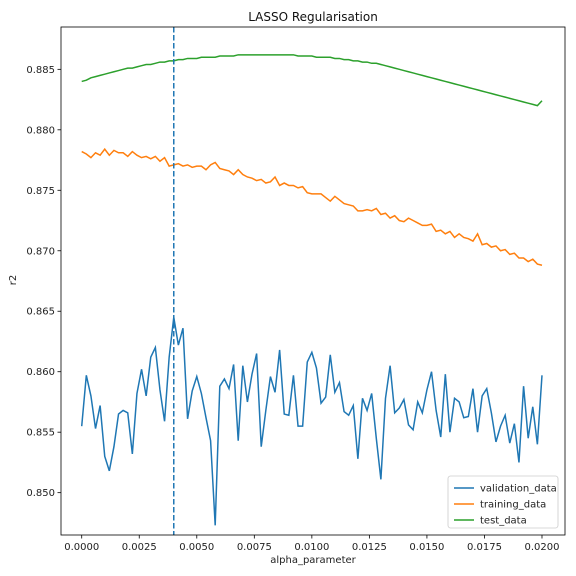 This screenshot has width=576, height=576. What do you see at coordinates (541, 547) in the screenshot?
I see `x-tick-label: 0.0200` at bounding box center [541, 547].